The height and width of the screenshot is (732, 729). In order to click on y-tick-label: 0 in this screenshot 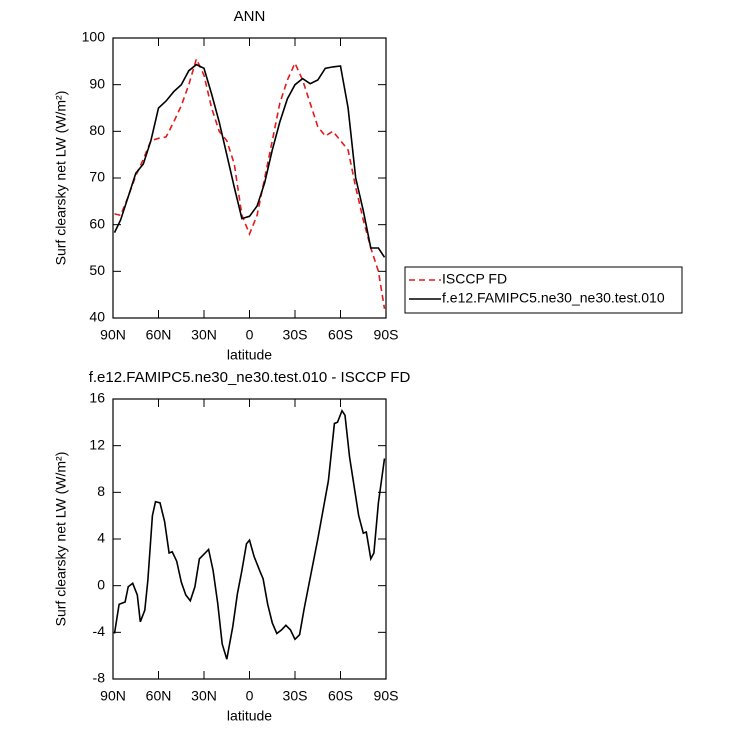, I will do `click(101, 584)`.